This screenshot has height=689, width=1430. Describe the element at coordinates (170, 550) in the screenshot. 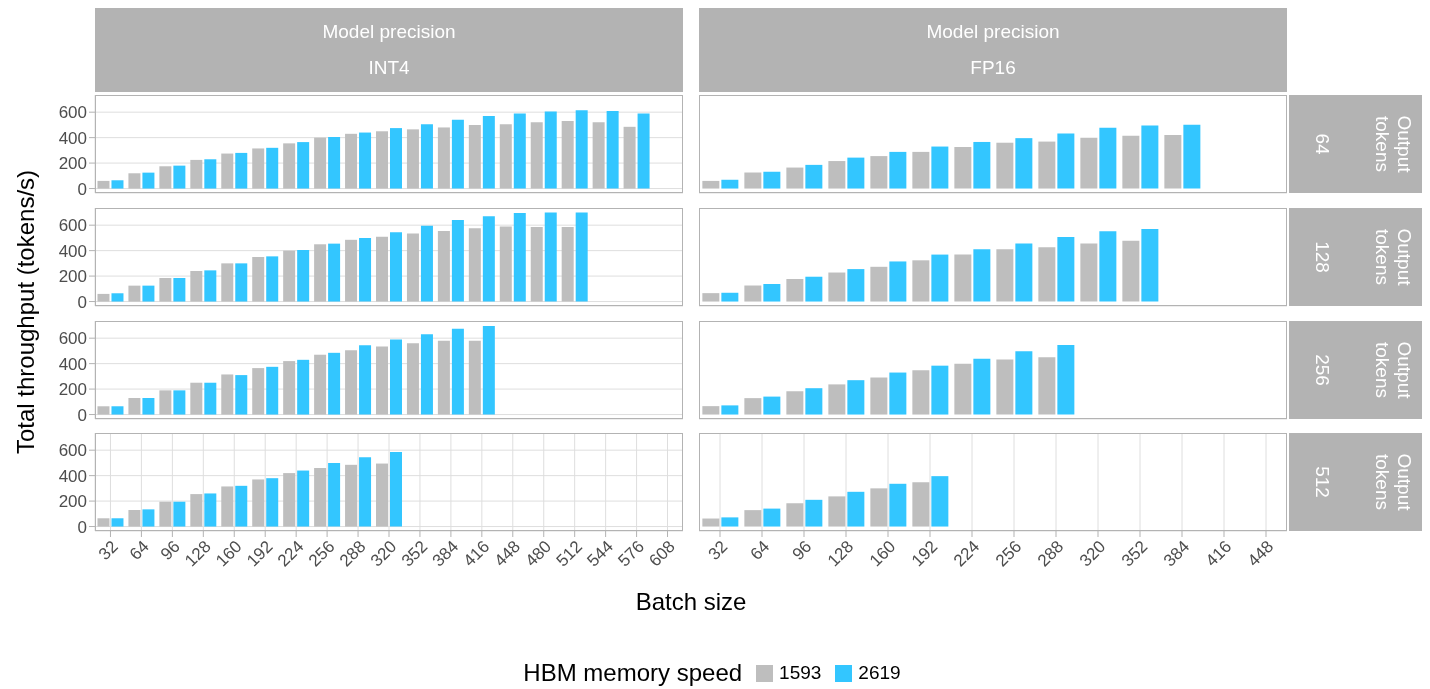

I see `x-tick-label: 96` at that location.